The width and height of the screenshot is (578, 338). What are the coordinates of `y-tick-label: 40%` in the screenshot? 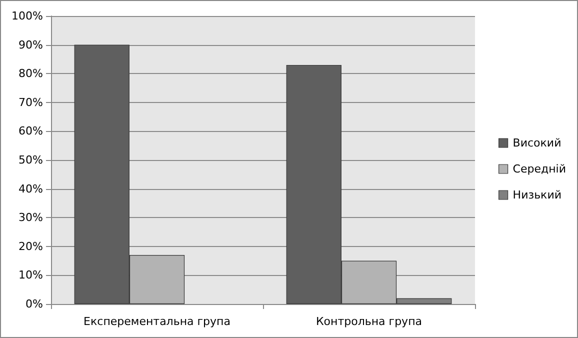 It's located at (30, 189).